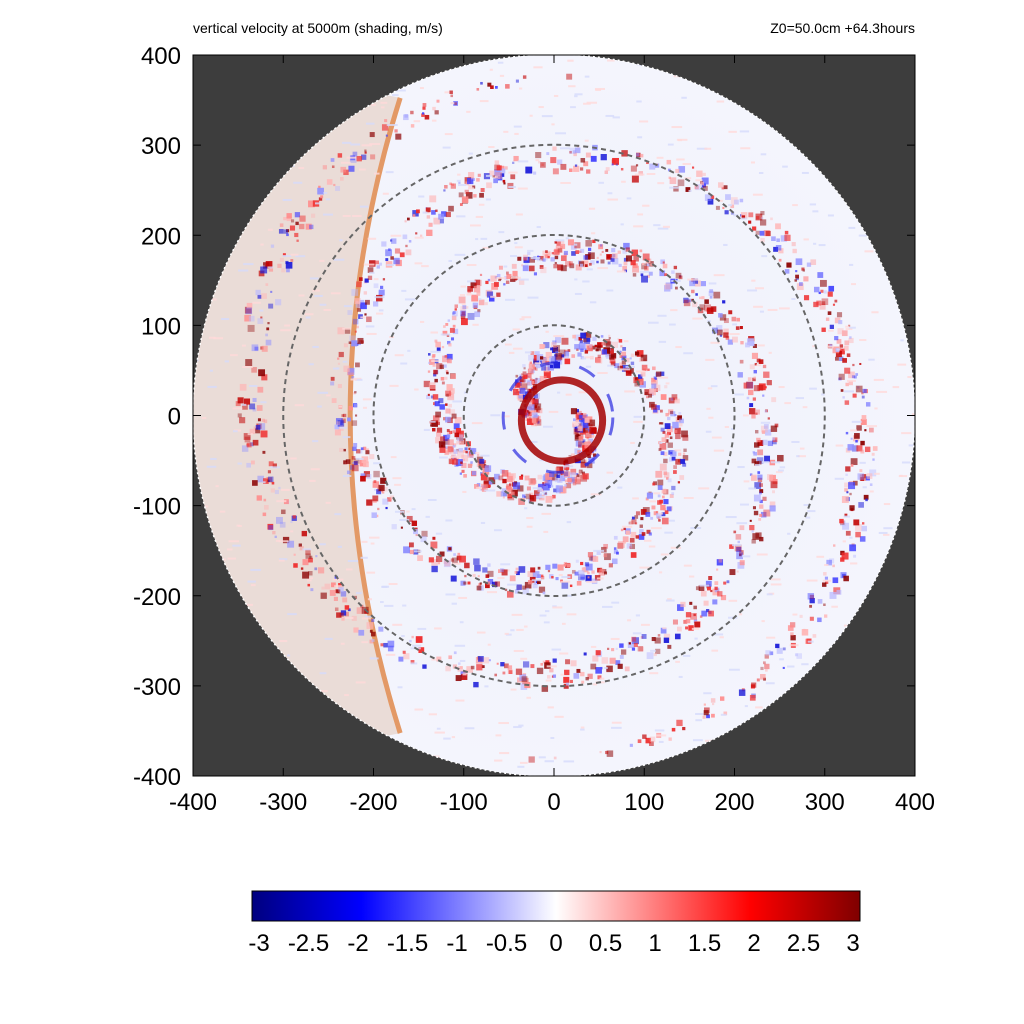 This screenshot has height=1024, width=1024. Describe the element at coordinates (734, 802) in the screenshot. I see `x-tick-label: 200` at that location.